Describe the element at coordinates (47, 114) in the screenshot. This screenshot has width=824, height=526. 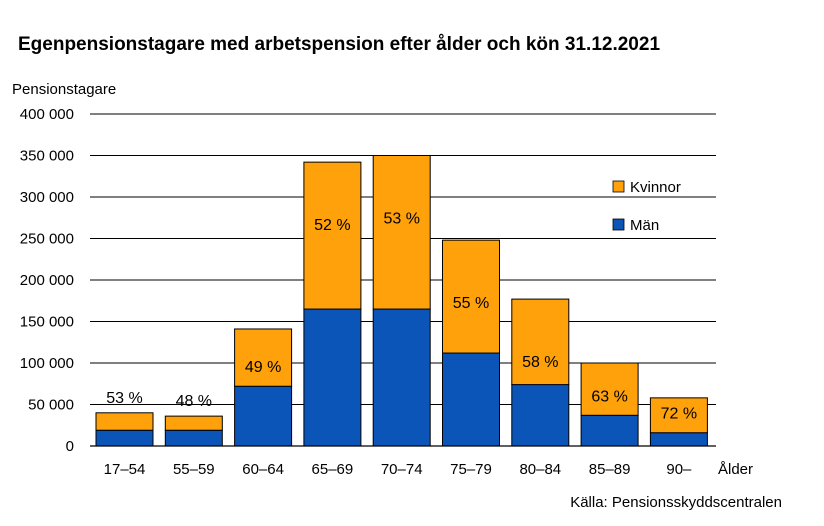
I see `y-tick-label: 400 000` at that location.